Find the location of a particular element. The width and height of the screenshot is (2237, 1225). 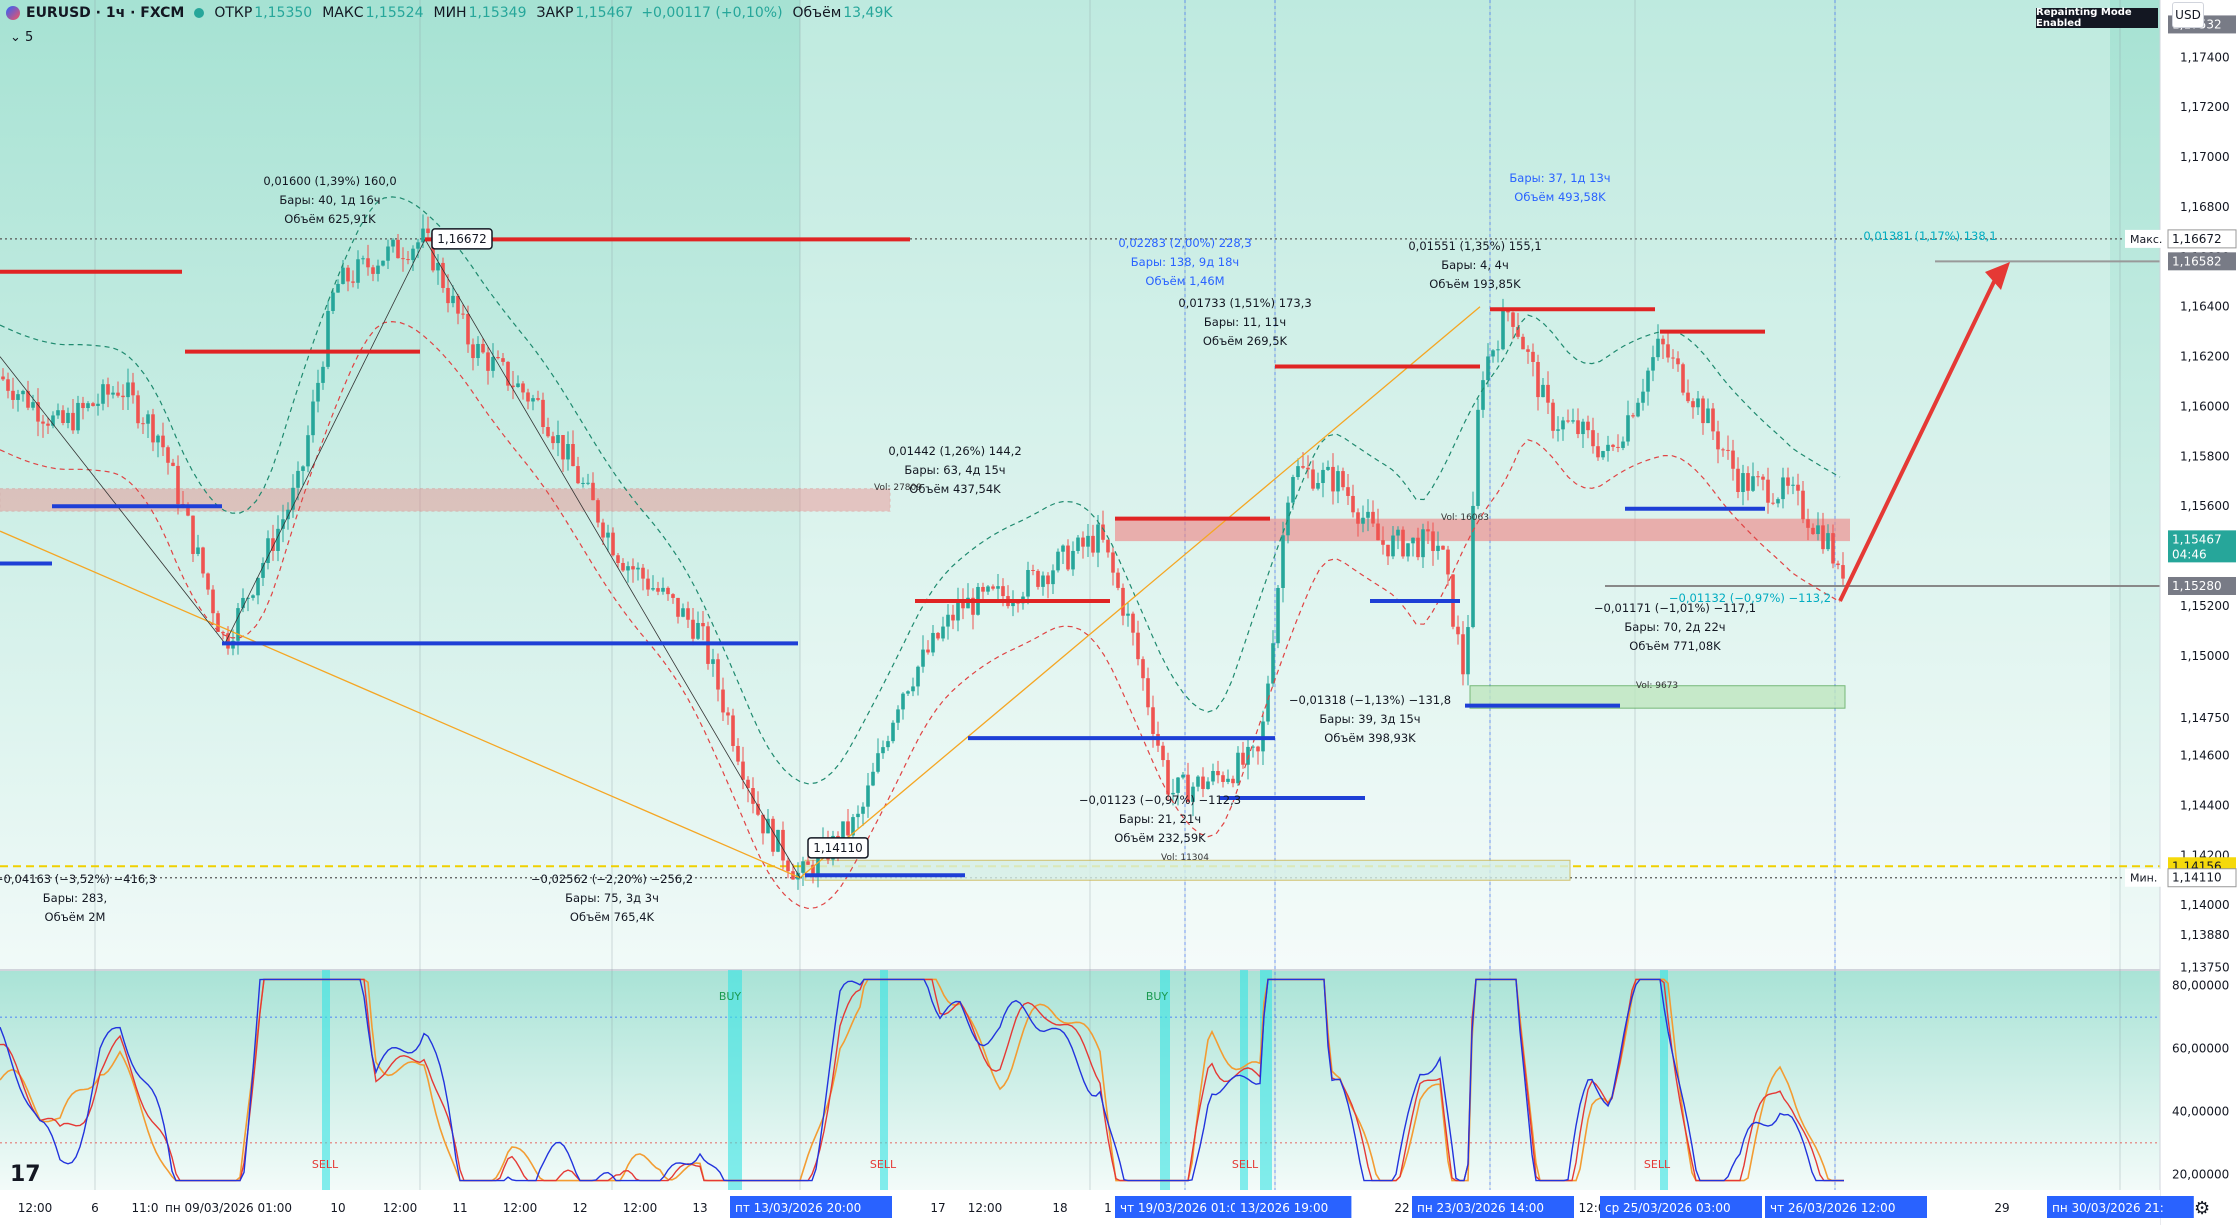

time-tick: 17 is located at coordinates (937, 1208).